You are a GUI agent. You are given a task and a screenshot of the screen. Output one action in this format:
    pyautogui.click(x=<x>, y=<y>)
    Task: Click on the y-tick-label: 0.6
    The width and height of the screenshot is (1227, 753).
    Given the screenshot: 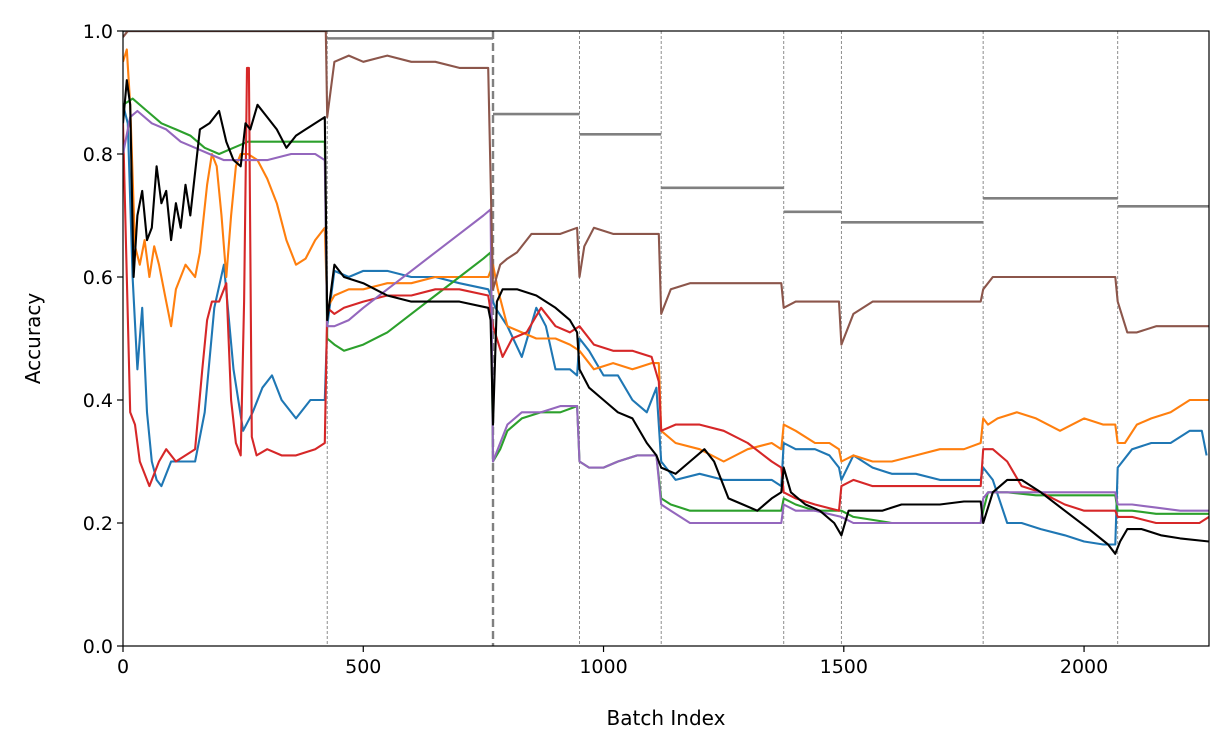 What is the action you would take?
    pyautogui.click(x=98, y=278)
    